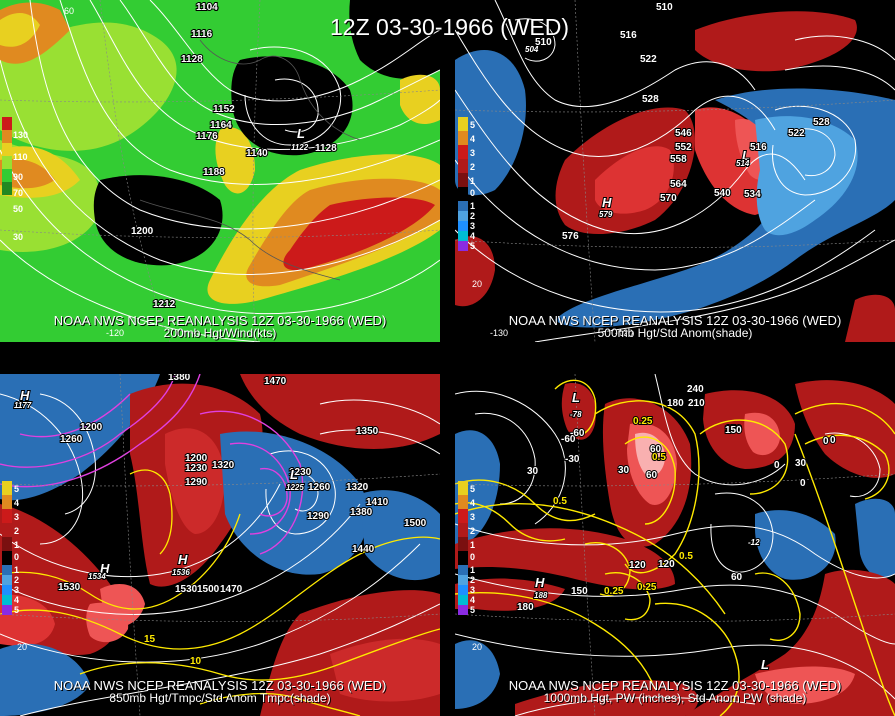  What do you see at coordinates (363, 549) in the screenshot?
I see `contour-label: 1440` at bounding box center [363, 549].